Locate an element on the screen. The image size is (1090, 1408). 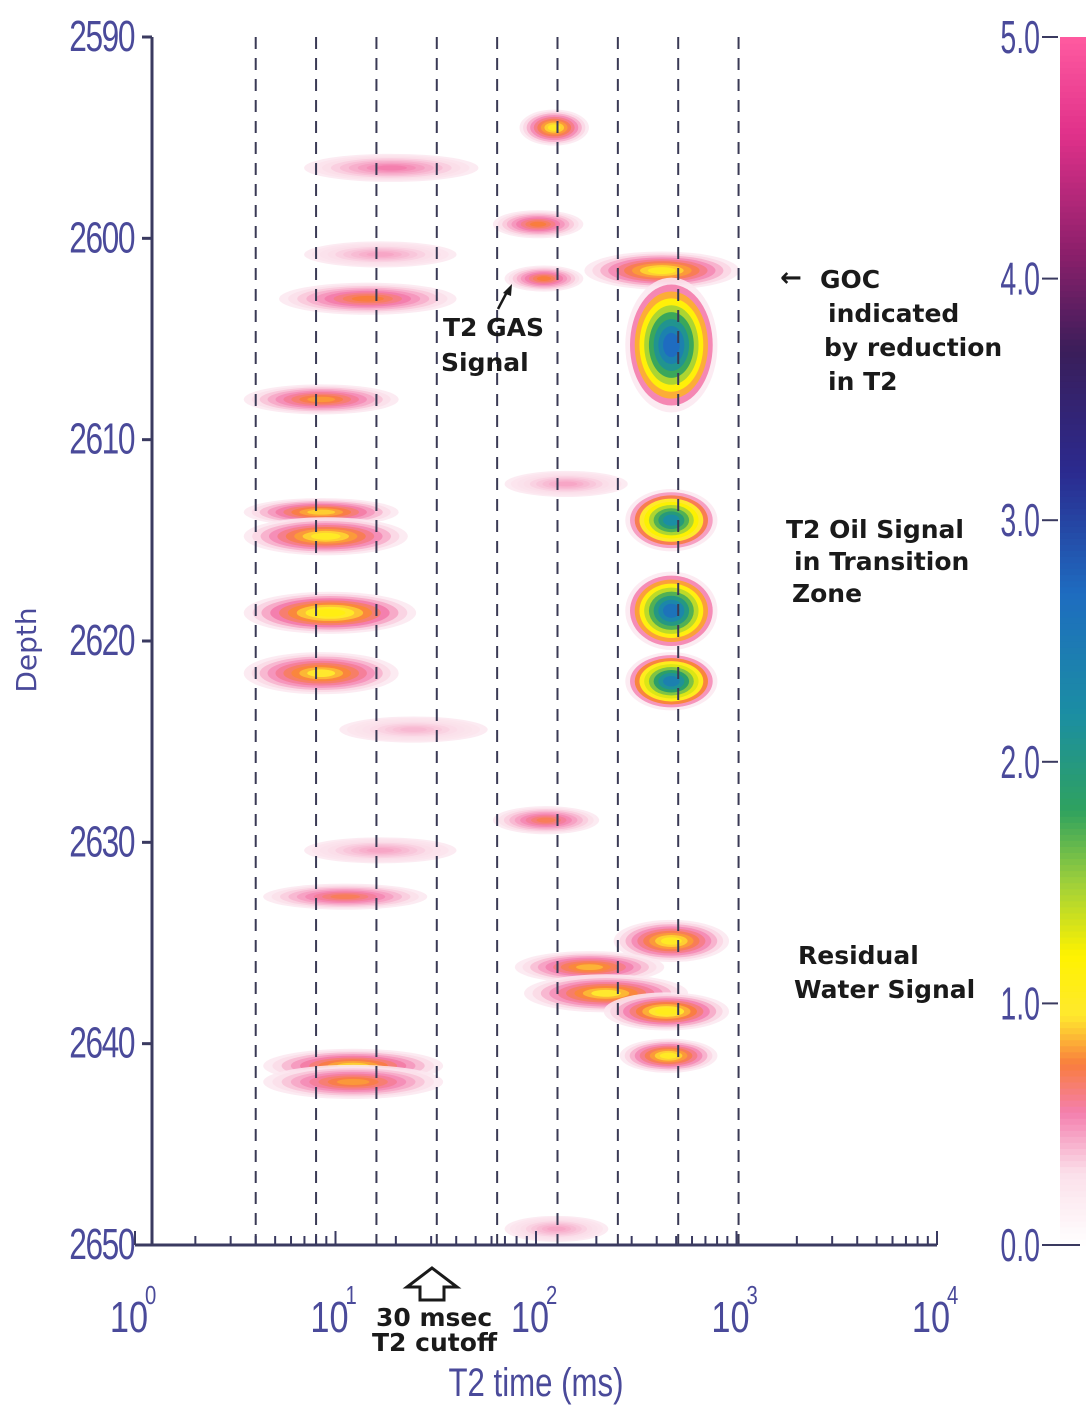
colorbar-tick-label: 0.0 is located at coordinates (1020, 1246).